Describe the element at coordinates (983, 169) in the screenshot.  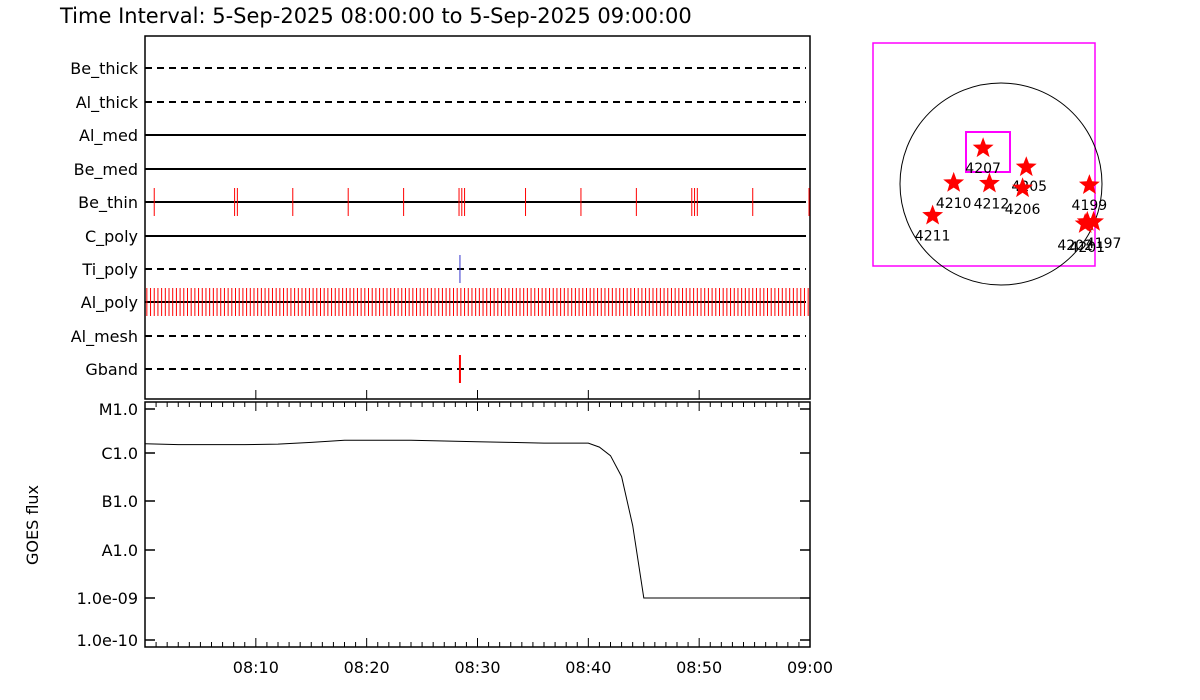
I see `active-region-label: 4207` at that location.